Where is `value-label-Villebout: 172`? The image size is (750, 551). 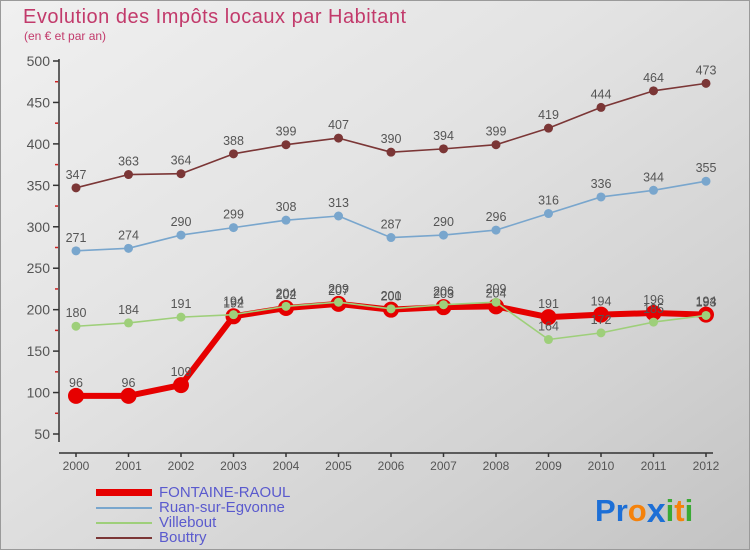
value-label-Villebout: 172 is located at coordinates (601, 320).